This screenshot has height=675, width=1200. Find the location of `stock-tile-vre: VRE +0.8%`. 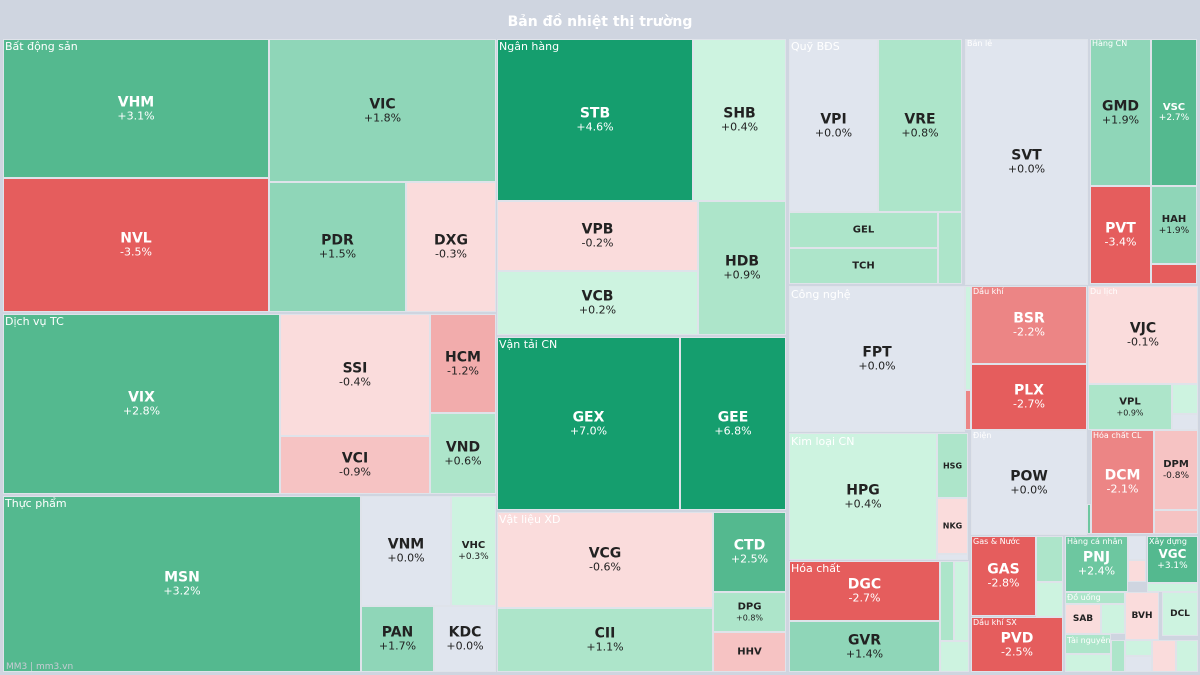

stock-tile-vre: VRE +0.8% is located at coordinates (920, 125).